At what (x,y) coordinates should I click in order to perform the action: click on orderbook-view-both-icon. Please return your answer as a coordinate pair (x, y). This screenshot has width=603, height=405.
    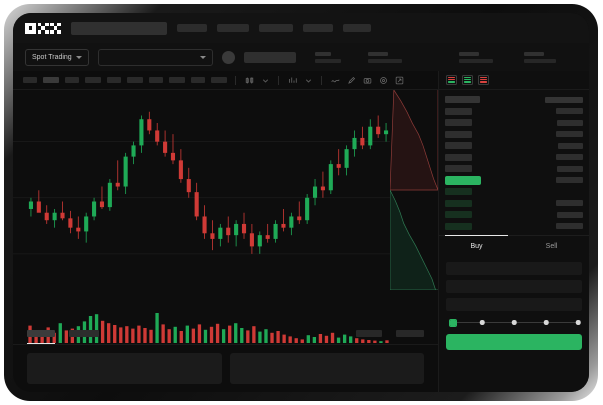
    Looking at the image, I should click on (451, 80).